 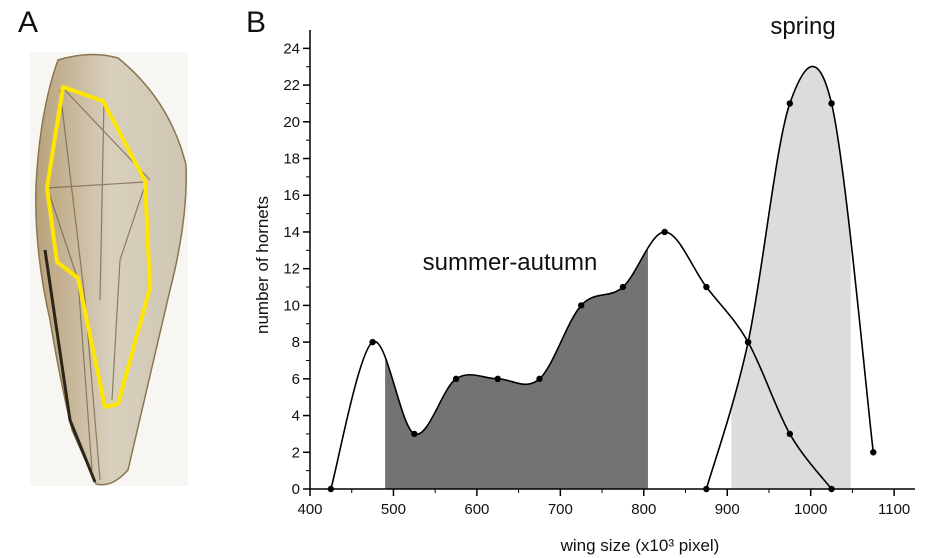 I want to click on y-axis-label: number of hornets, so click(x=262, y=265).